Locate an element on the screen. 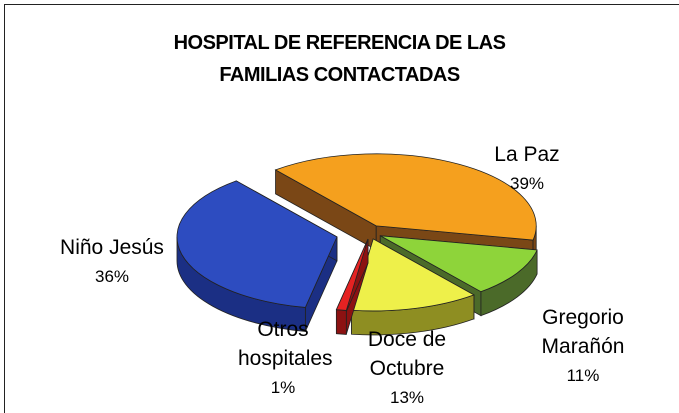  chart-title: FAMILIAS CONTACTADAS is located at coordinates (339, 75).